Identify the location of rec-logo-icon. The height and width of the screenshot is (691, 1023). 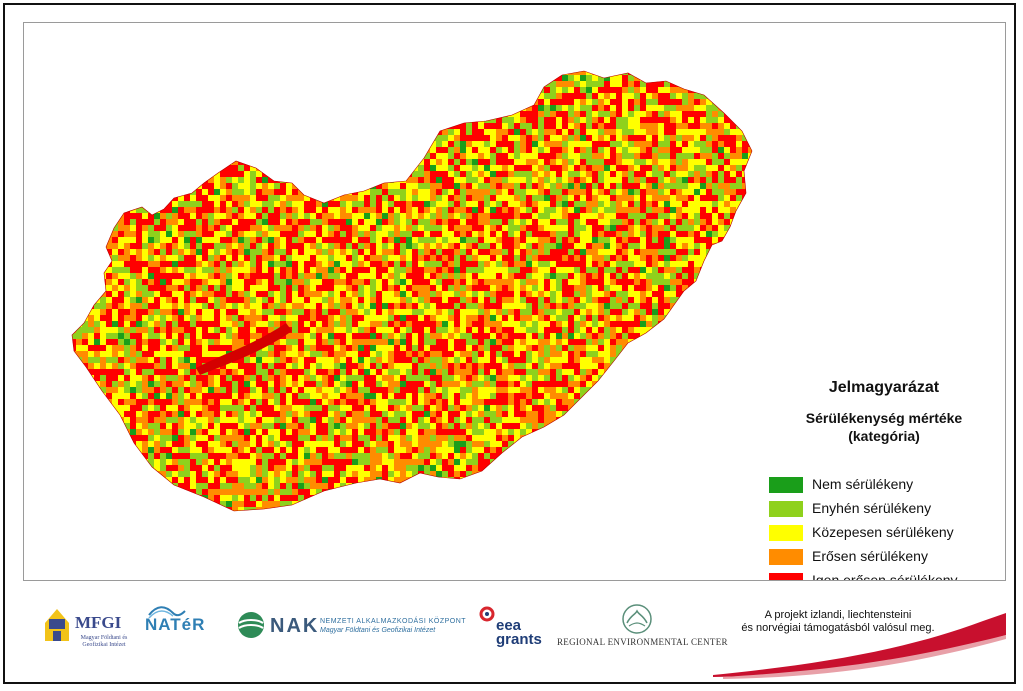
(637, 619).